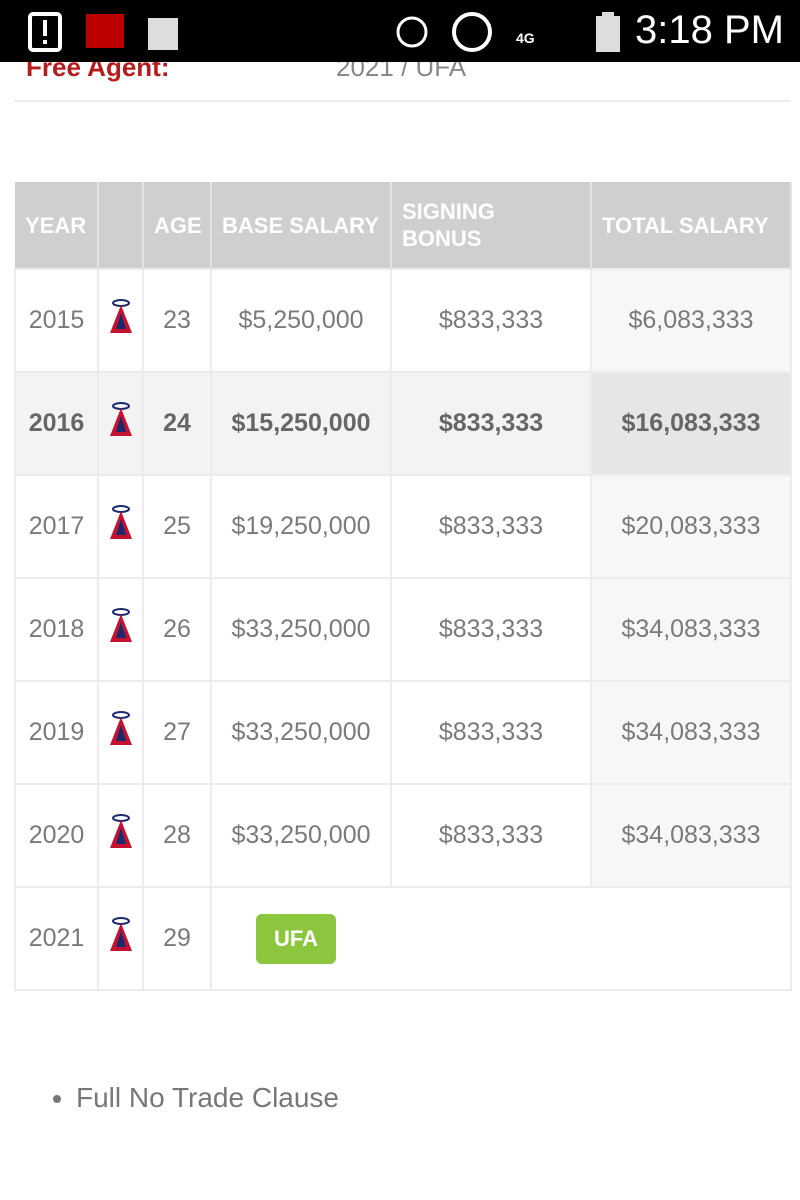 The height and width of the screenshot is (1200, 800). What do you see at coordinates (57, 225) in the screenshot?
I see `header-cell: YEAR` at bounding box center [57, 225].